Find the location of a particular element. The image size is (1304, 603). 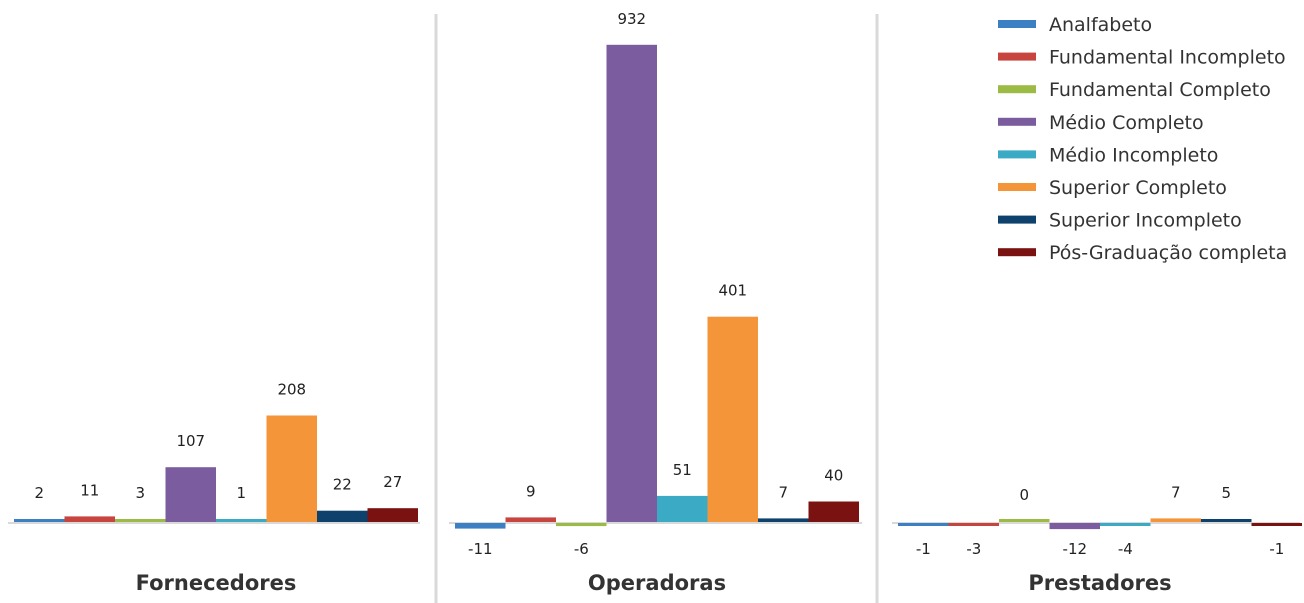

bar-prestadores-fundamental-incompleto is located at coordinates (973, 524).